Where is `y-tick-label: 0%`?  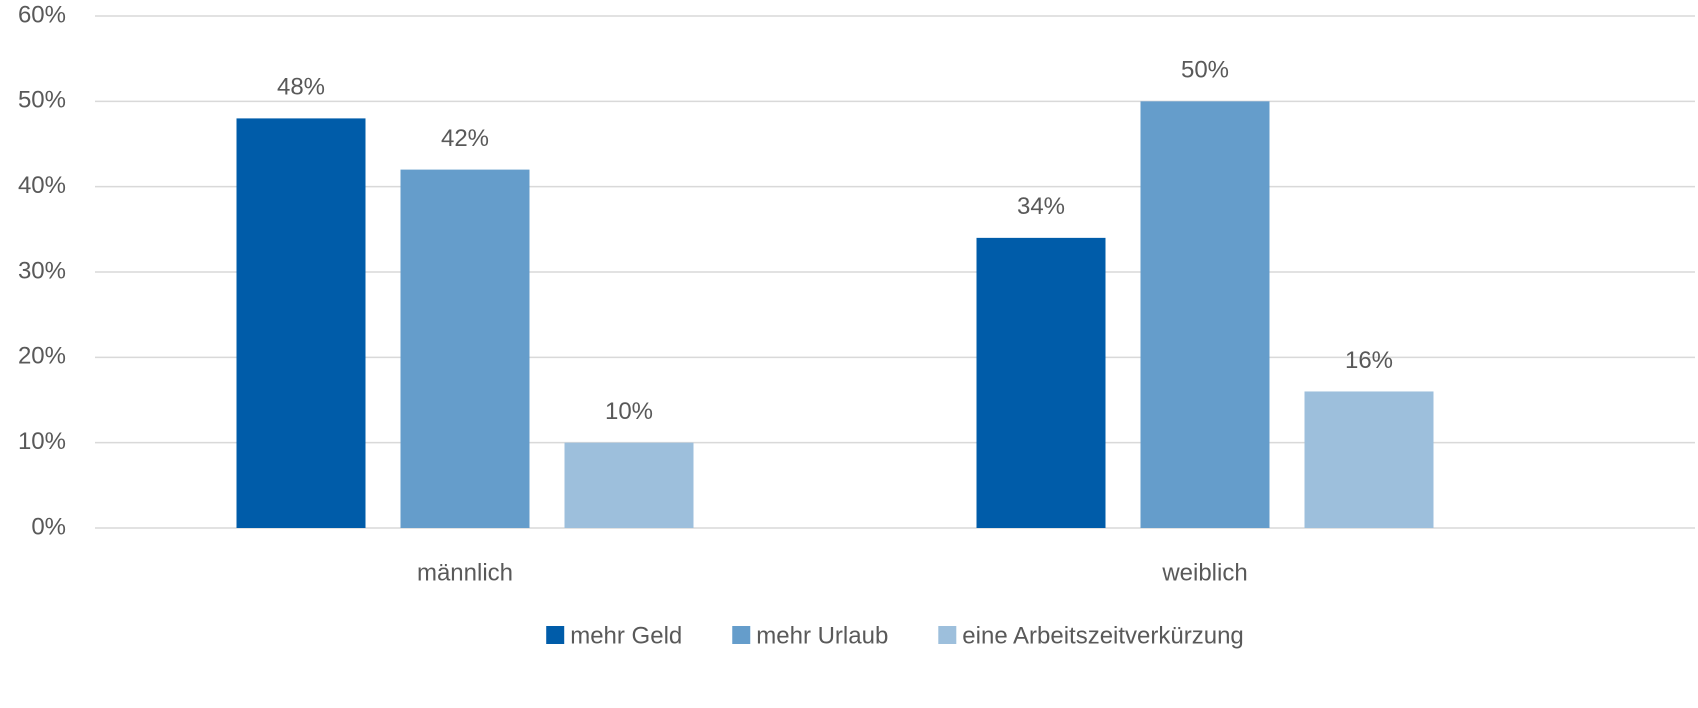 y-tick-label: 0% is located at coordinates (48, 526).